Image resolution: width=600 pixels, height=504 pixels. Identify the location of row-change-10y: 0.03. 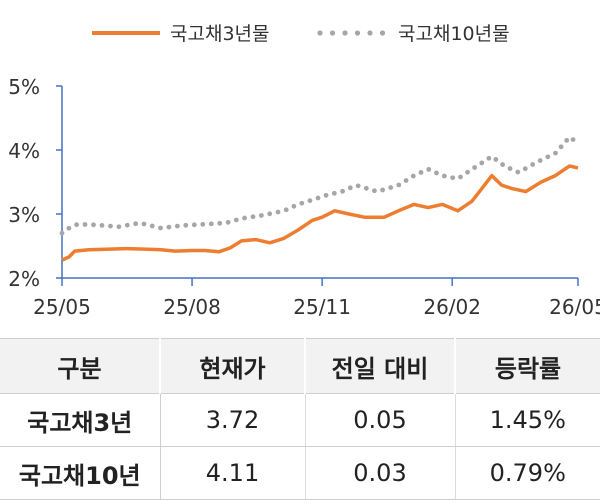
(379, 473).